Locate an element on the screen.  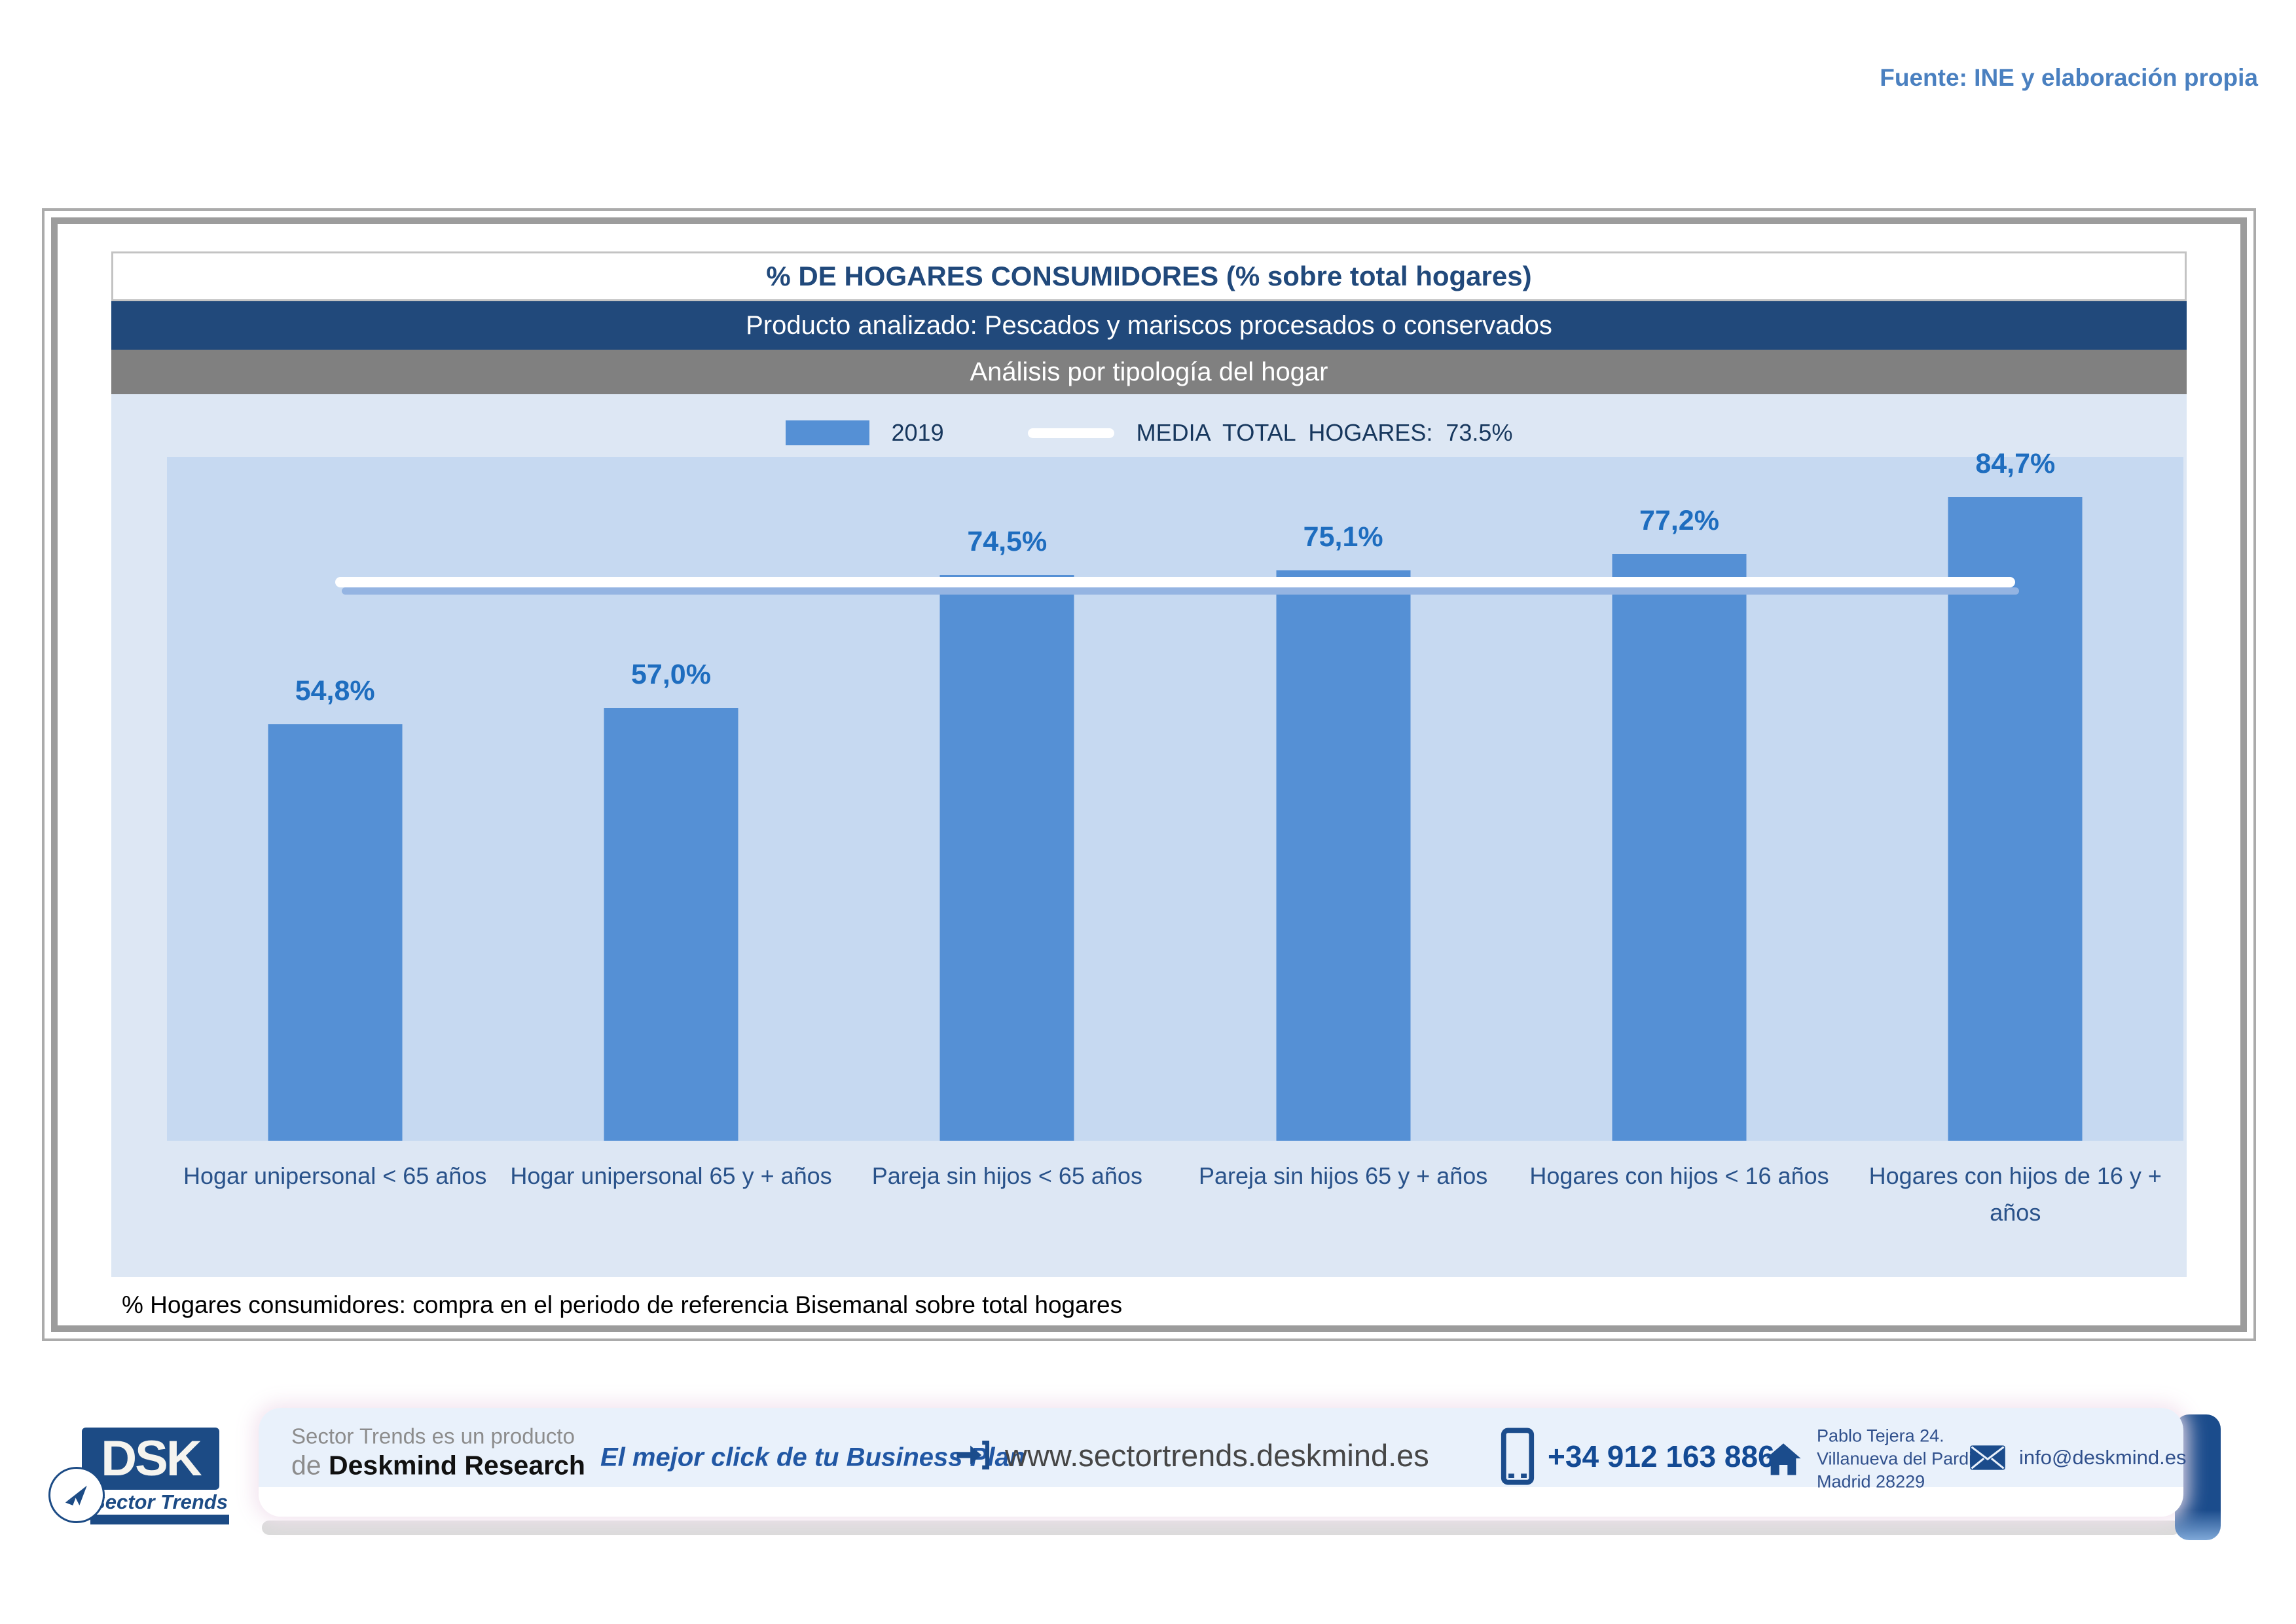
category-label: Hogares con hijos < 16 años is located at coordinates (1679, 1175).